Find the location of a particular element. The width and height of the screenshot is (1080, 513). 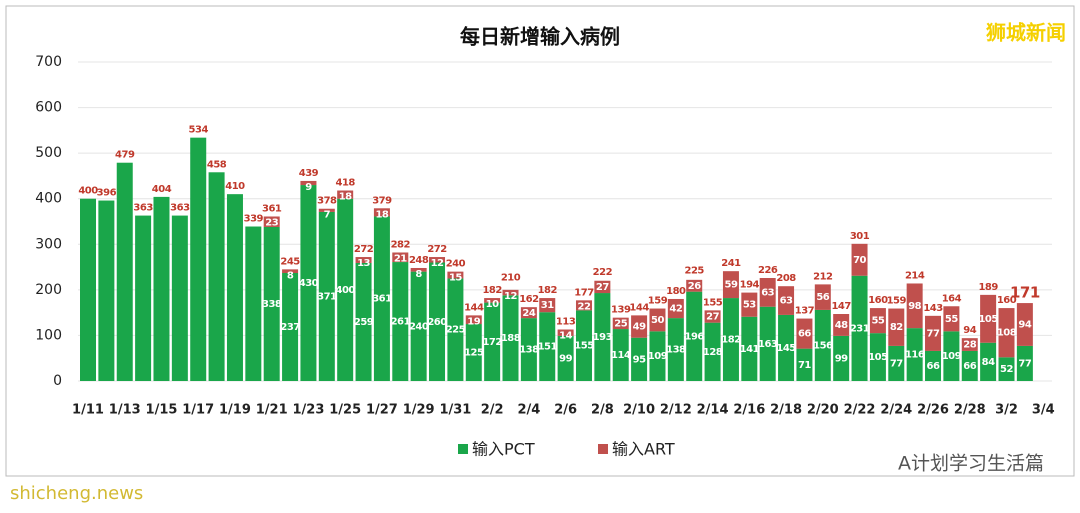

art-label: 66 is located at coordinates (804, 334).